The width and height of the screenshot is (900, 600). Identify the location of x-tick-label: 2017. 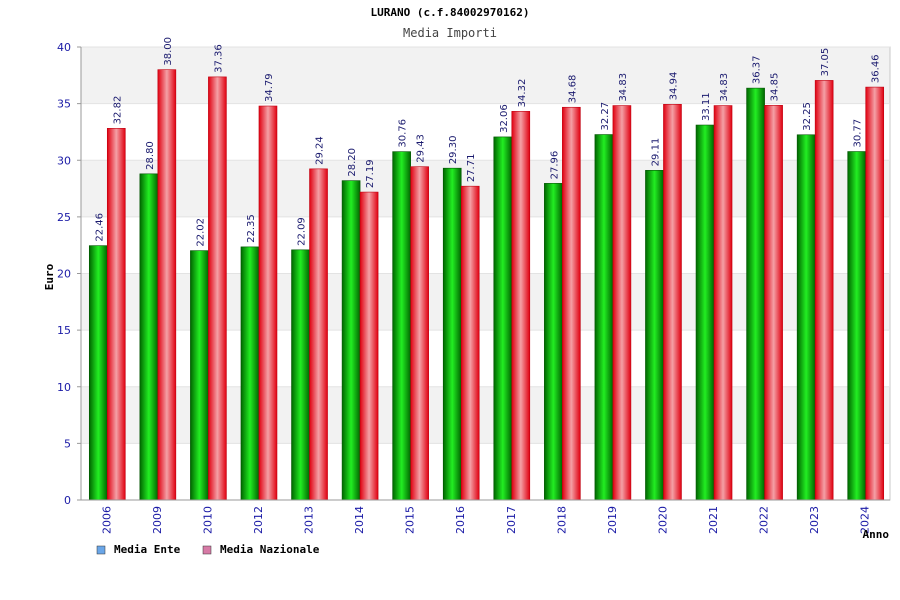
(511, 520).